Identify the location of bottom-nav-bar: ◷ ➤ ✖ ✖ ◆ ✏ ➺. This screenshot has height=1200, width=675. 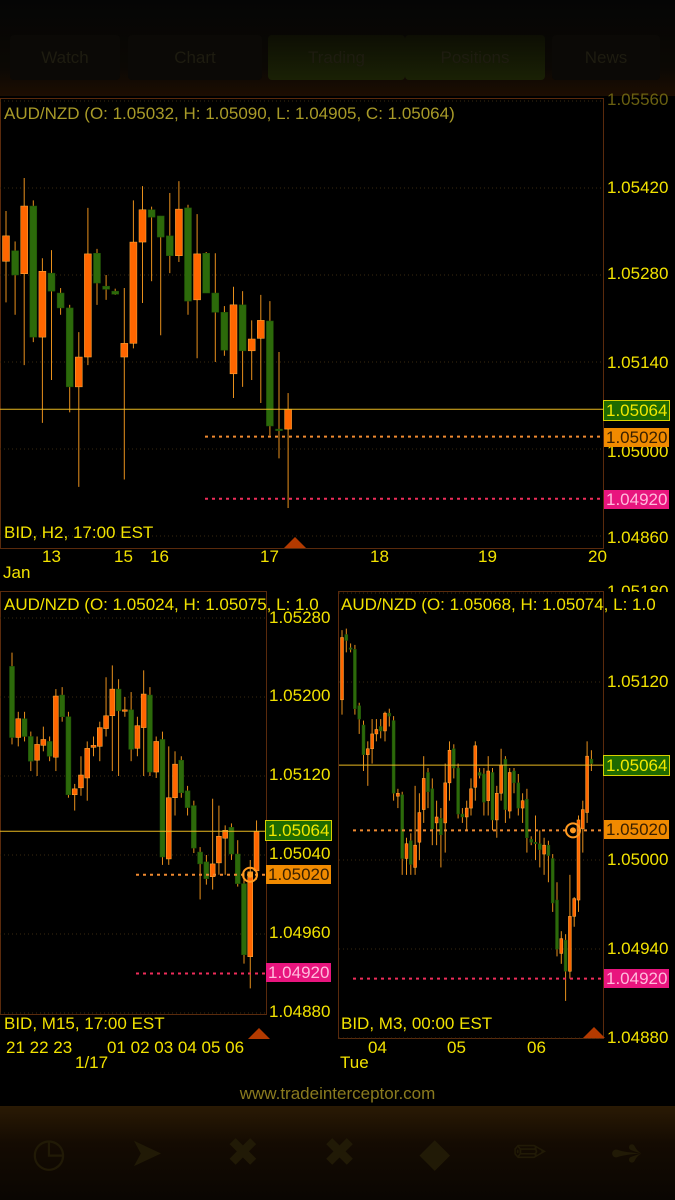
(337, 1153).